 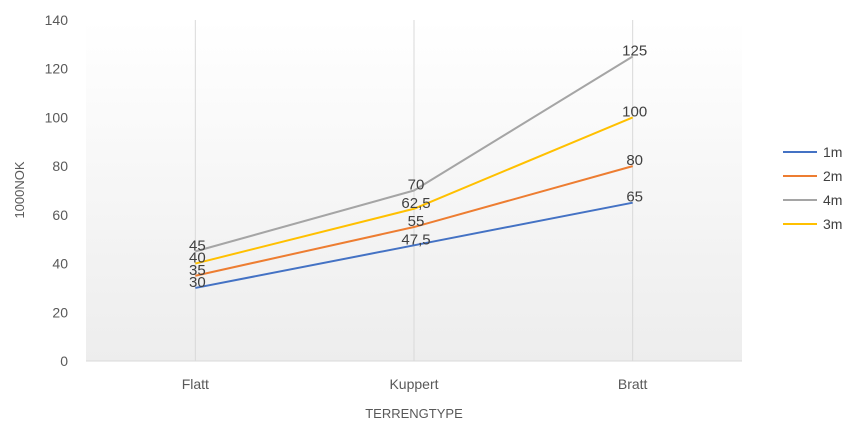 I want to click on y-tick-label: 40, so click(x=60, y=264).